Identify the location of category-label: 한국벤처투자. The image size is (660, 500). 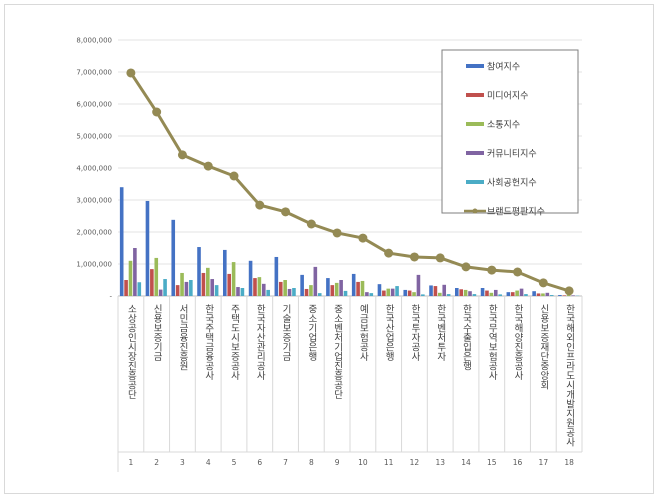
(440, 333).